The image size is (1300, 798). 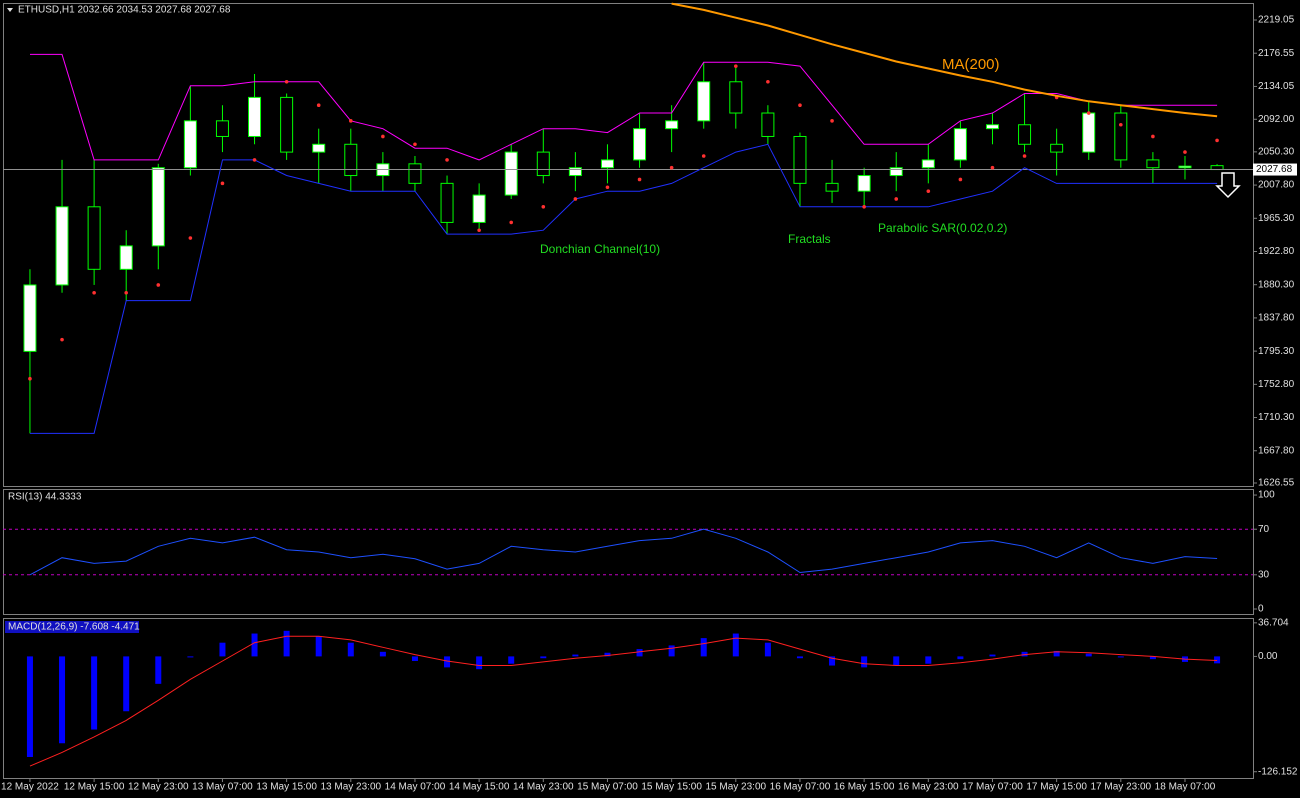 What do you see at coordinates (1276, 20) in the screenshot?
I see `y-tick-label: 2219.05` at bounding box center [1276, 20].